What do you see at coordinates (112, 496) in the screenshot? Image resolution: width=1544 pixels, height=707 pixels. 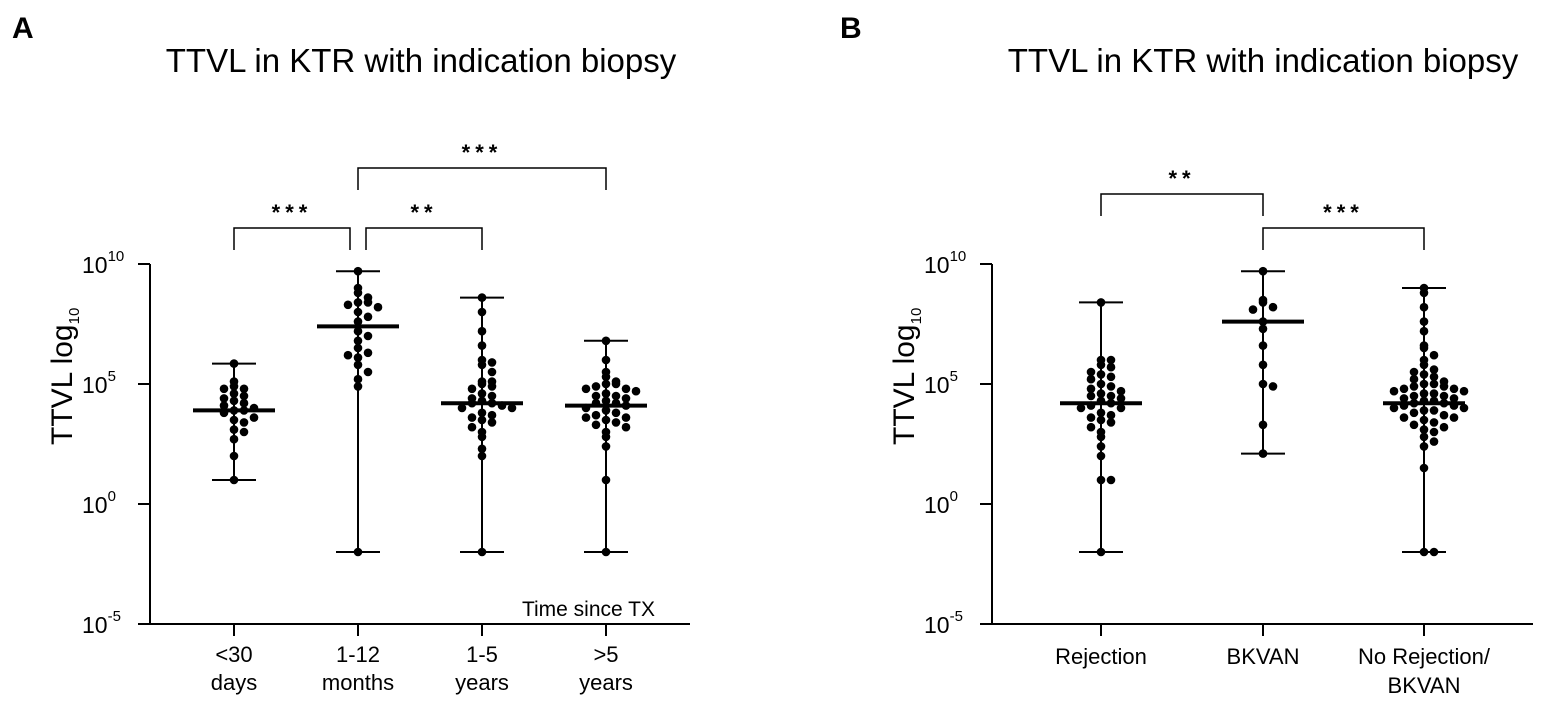 I see `y-tick-exponent: 0` at bounding box center [112, 496].